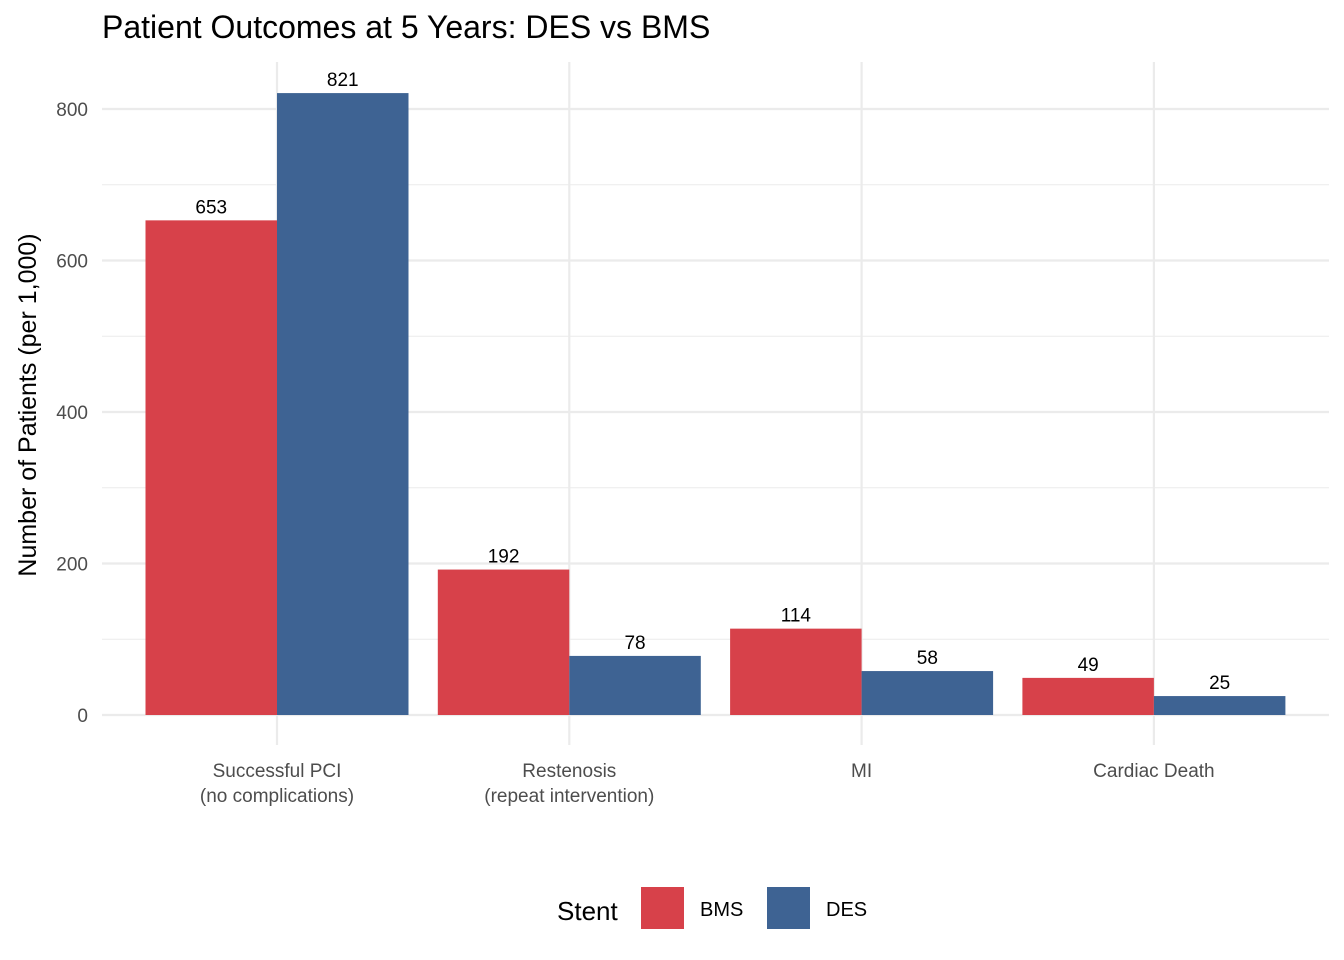  What do you see at coordinates (504, 557) in the screenshot?
I see `data-label-bms: 192` at bounding box center [504, 557].